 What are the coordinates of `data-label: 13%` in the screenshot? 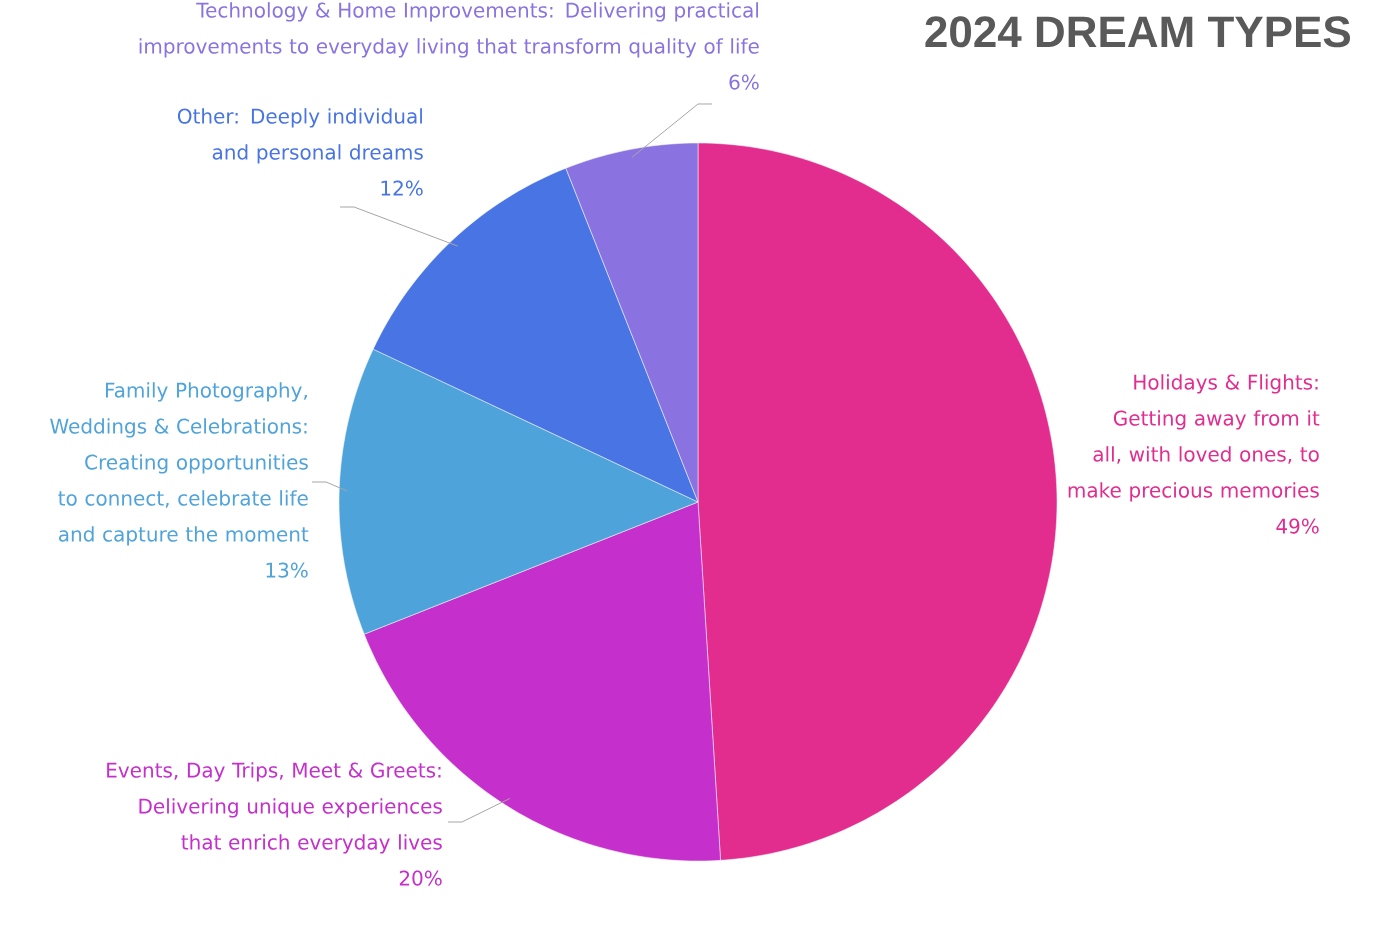 It's located at (287, 570).